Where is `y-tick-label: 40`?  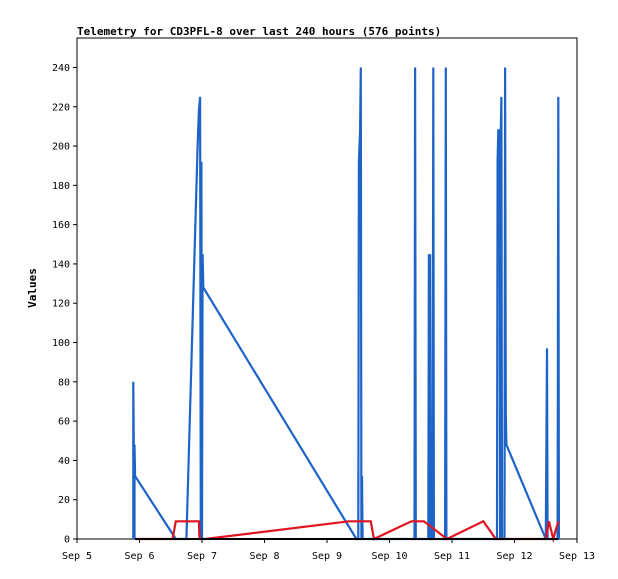 y-tick-label: 40 is located at coordinates (64, 461).